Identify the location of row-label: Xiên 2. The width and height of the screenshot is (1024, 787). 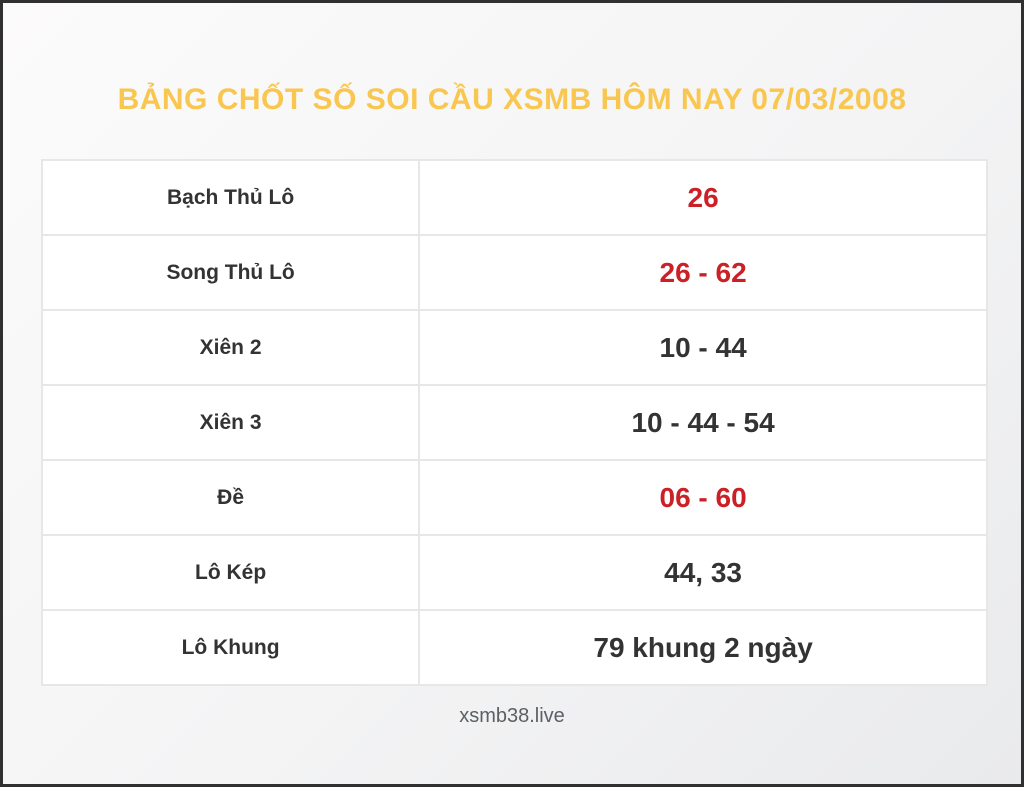
(232, 347).